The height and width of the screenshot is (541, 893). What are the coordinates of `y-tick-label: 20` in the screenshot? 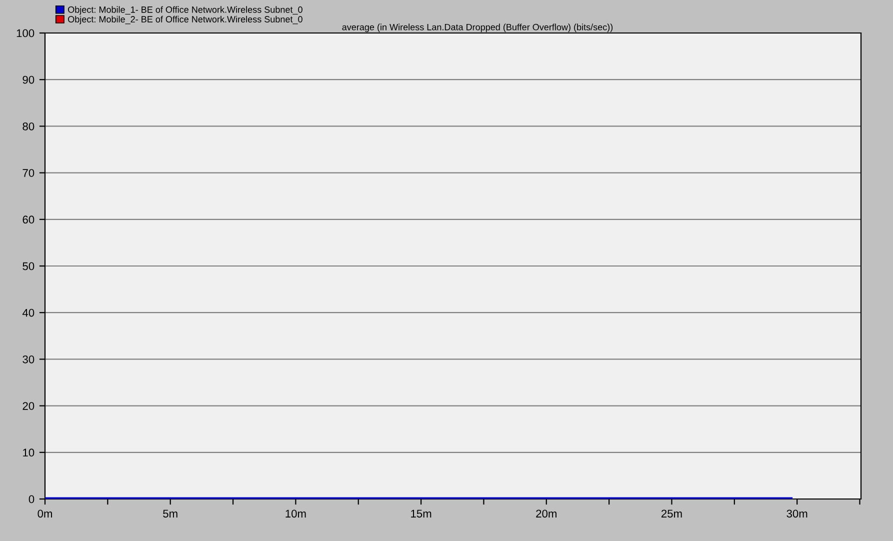 It's located at (28, 406).